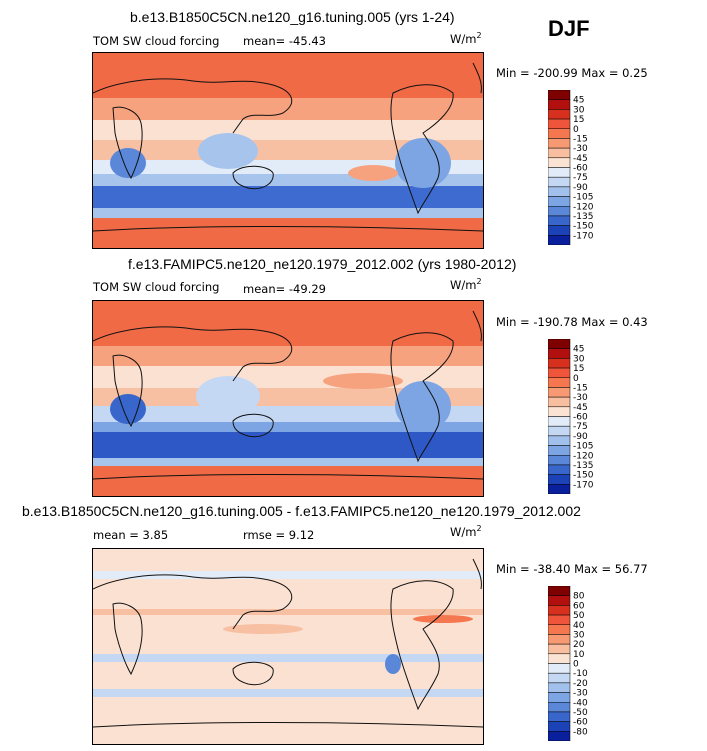  Describe the element at coordinates (278, 535) in the screenshot. I see `panel-3-rmse: rmse = 9.12` at that location.